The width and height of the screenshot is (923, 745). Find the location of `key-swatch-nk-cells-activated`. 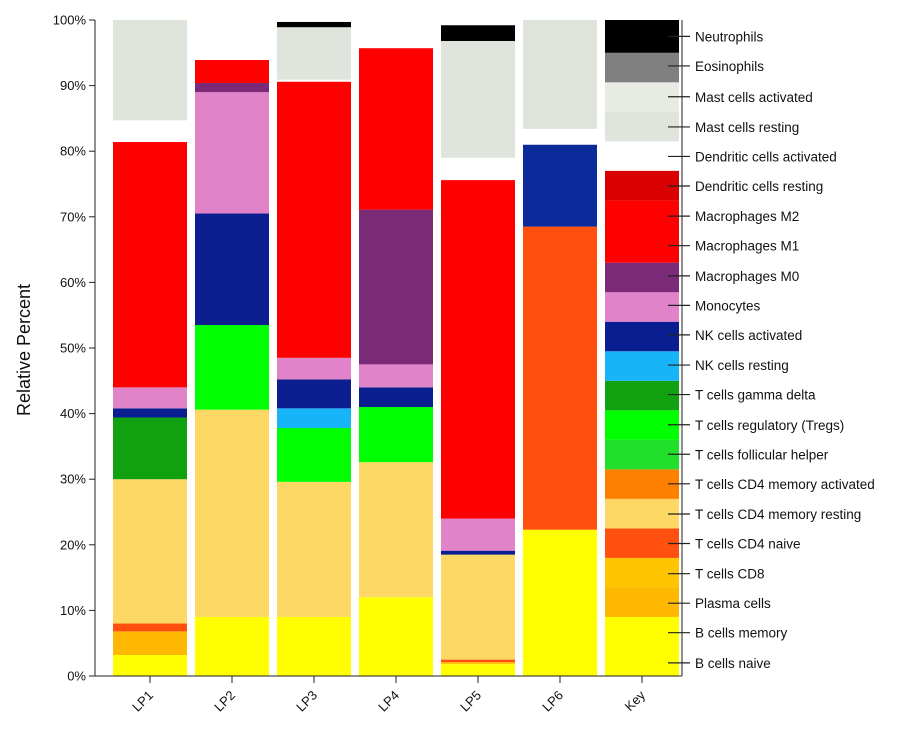

key-swatch-nk-cells-activated is located at coordinates (642, 336).